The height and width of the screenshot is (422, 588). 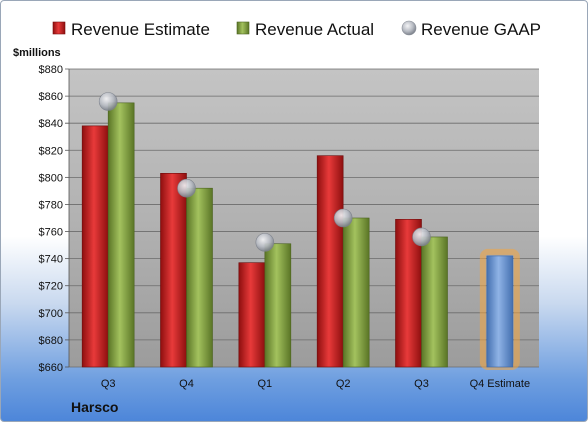 What do you see at coordinates (51, 70) in the screenshot?
I see `y-tick-label: $880` at bounding box center [51, 70].